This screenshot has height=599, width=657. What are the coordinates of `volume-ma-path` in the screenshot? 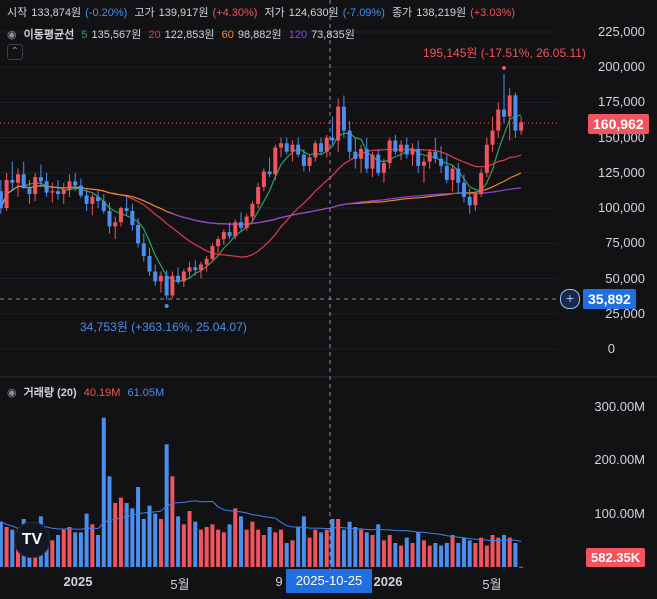 It's located at (261, 521).